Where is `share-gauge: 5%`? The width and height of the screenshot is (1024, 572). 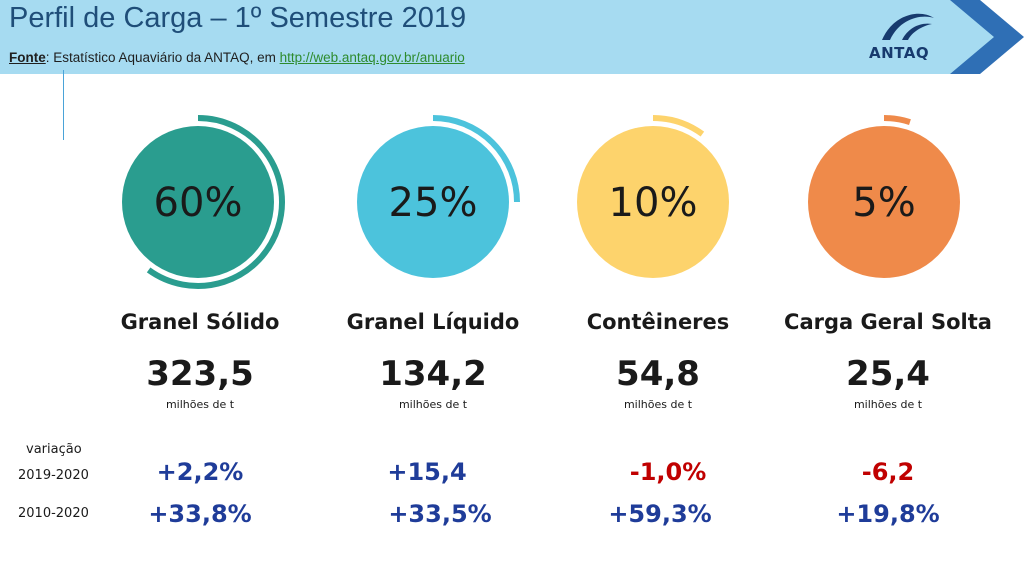
share-gauge: 5% is located at coordinates (884, 196).